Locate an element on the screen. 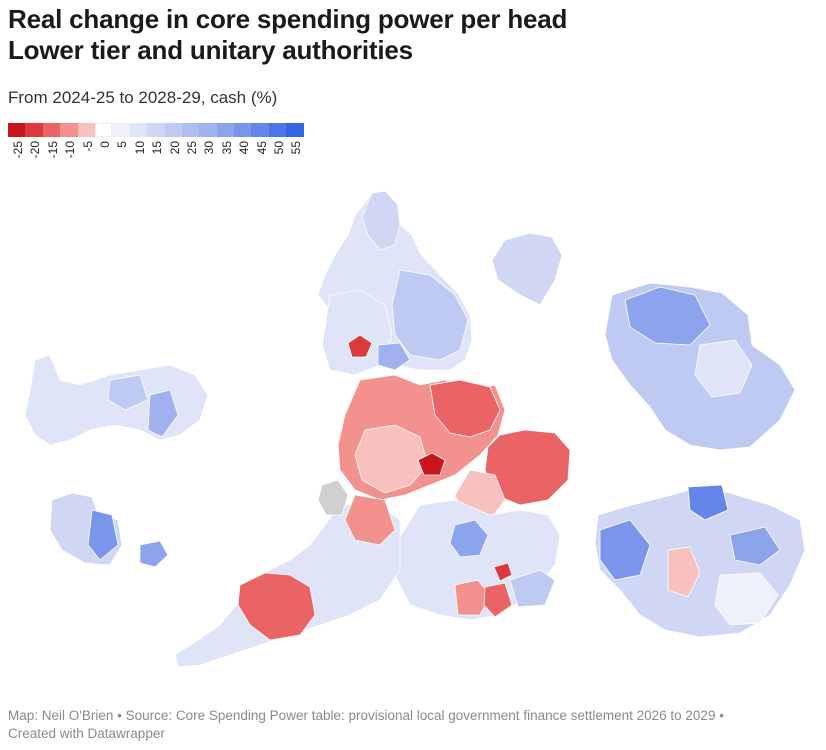  dark-red-district is located at coordinates (431, 464).